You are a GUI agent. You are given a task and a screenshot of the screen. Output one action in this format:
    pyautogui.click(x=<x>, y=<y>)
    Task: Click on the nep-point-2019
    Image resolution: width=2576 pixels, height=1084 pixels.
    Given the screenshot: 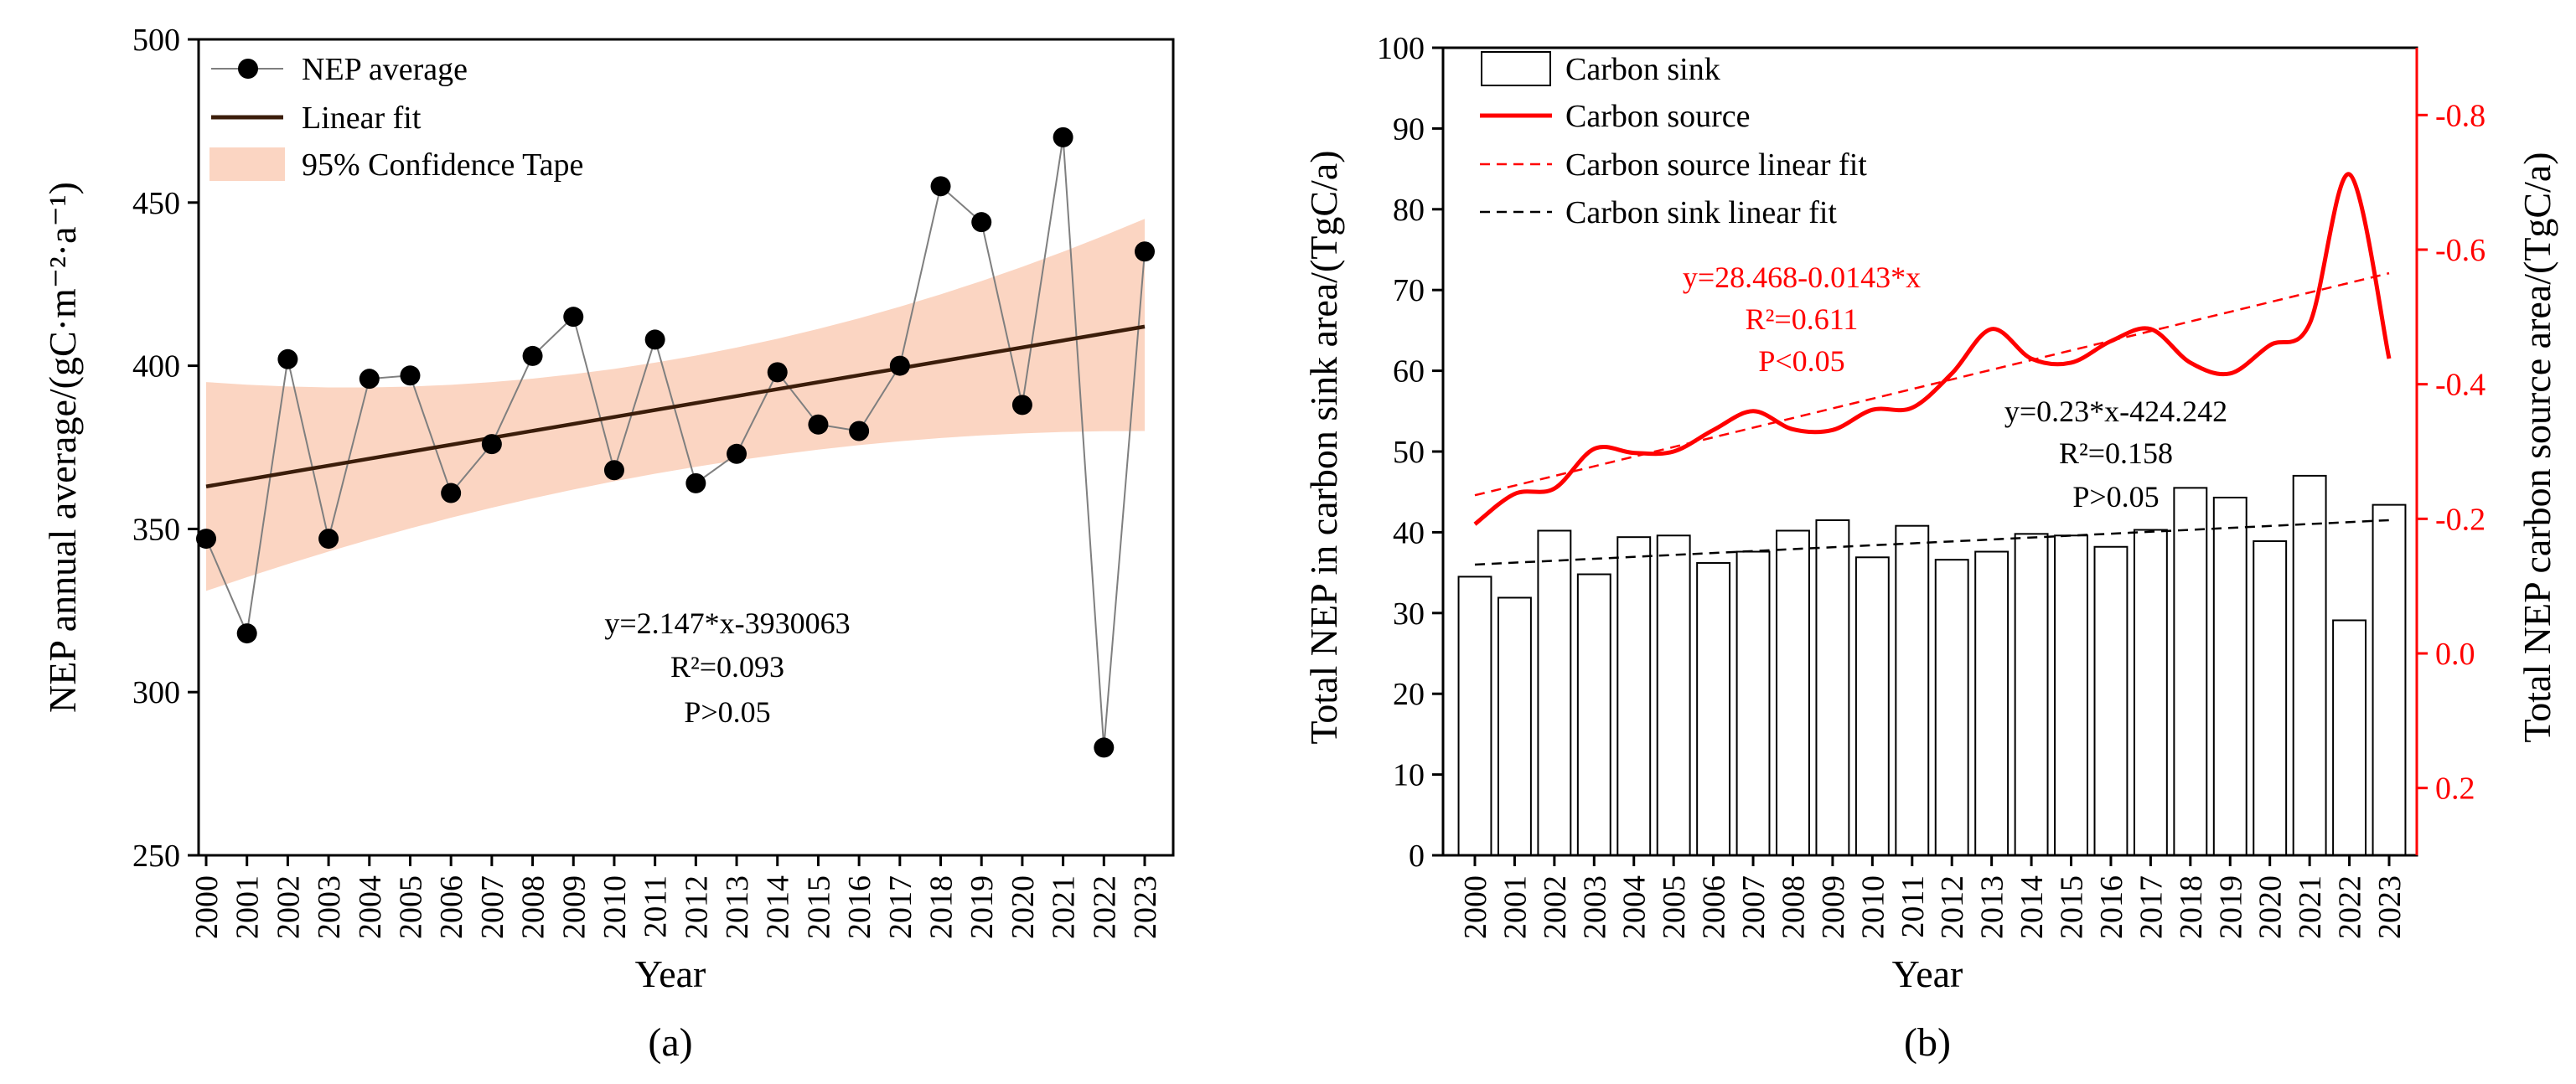 What is the action you would take?
    pyautogui.click(x=981, y=222)
    